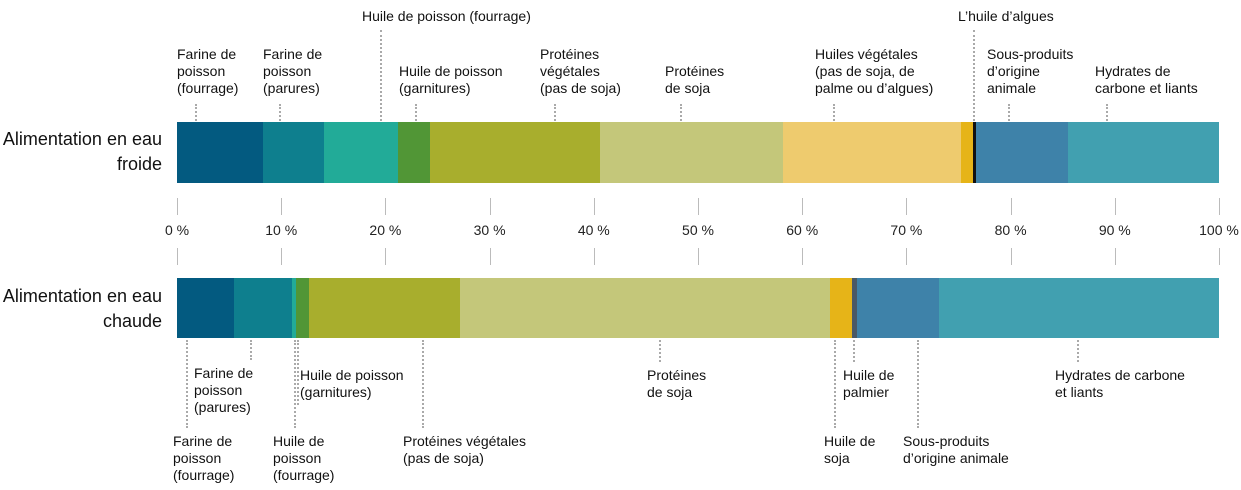 This screenshot has height=490, width=1241. Describe the element at coordinates (869, 383) in the screenshot. I see `segment-label: Huile de palmier` at that location.